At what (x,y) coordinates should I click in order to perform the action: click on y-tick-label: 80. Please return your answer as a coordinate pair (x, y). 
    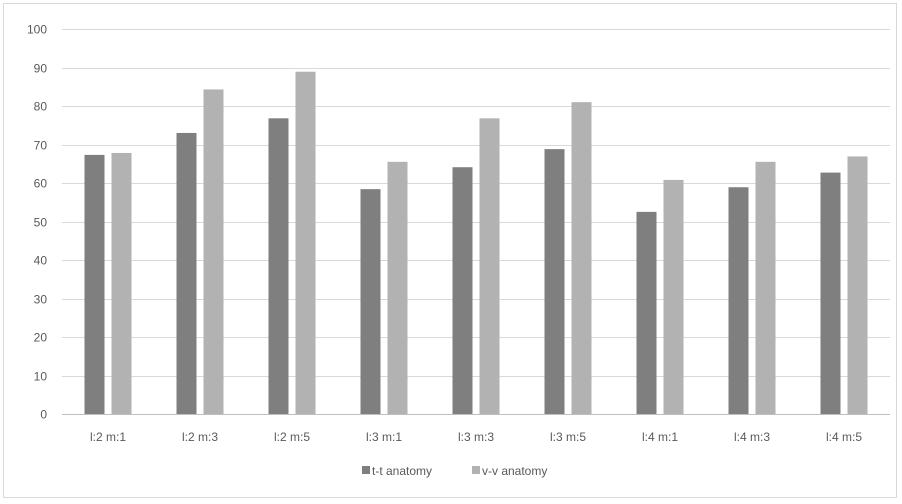
    Looking at the image, I should click on (41, 107).